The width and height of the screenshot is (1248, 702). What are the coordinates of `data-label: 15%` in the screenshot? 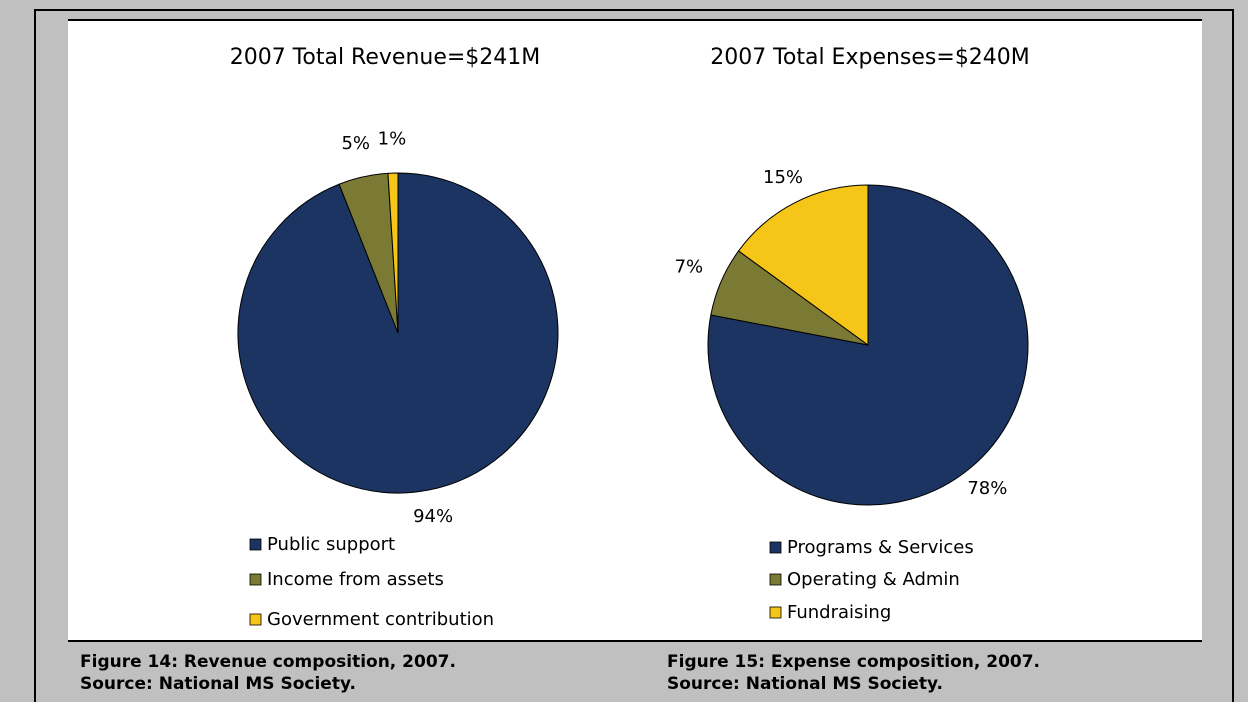 It's located at (783, 177).